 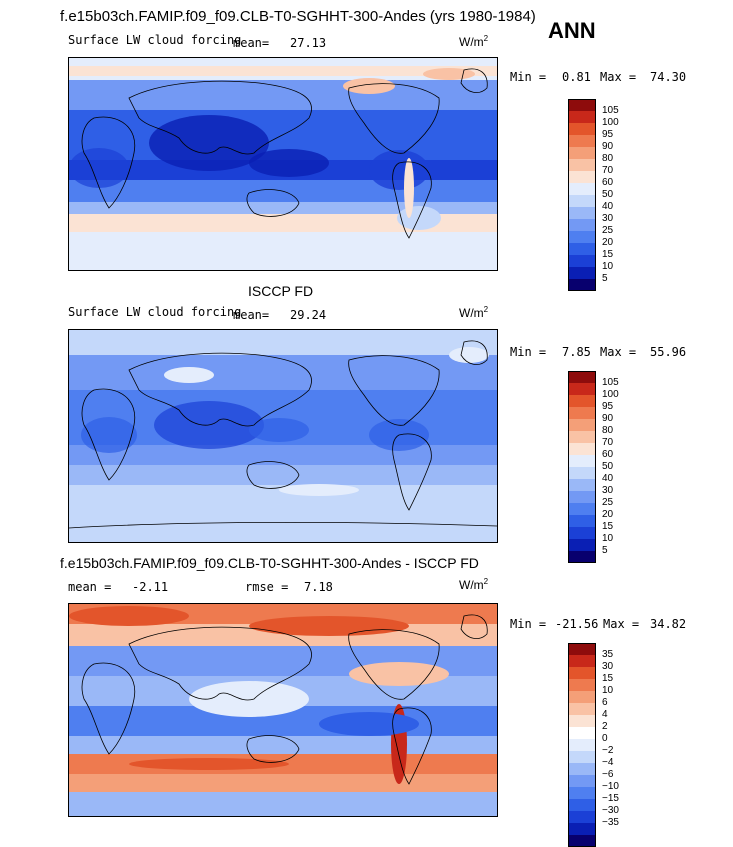 What do you see at coordinates (273, 475) in the screenshot?
I see `panel2-coast-australia` at bounding box center [273, 475].